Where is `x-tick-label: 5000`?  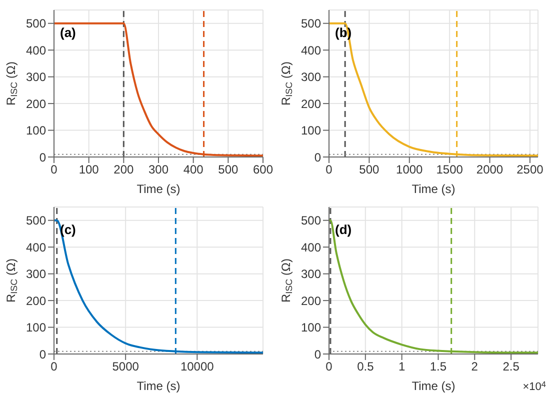
x-tick-label: 5000 is located at coordinates (126, 367).